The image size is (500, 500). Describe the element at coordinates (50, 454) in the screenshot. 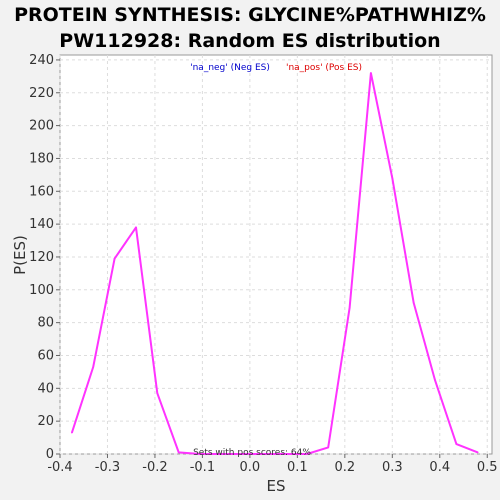

I see `y-tick-label: 0` at that location.